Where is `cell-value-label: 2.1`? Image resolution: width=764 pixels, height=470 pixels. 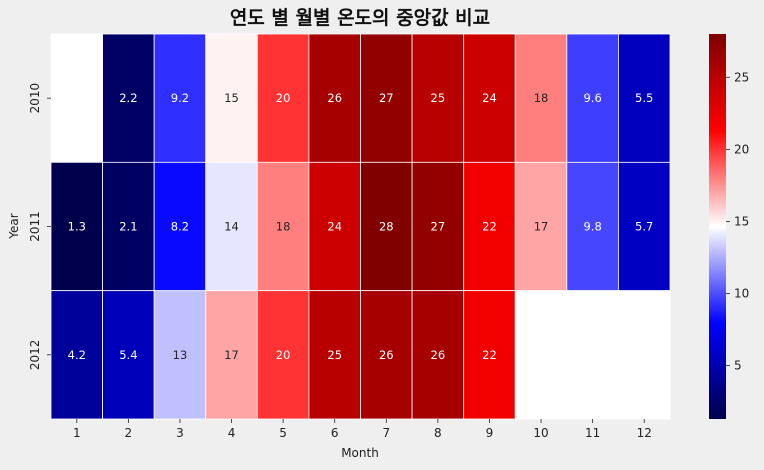 cell-value-label: 2.1 is located at coordinates (128, 227).